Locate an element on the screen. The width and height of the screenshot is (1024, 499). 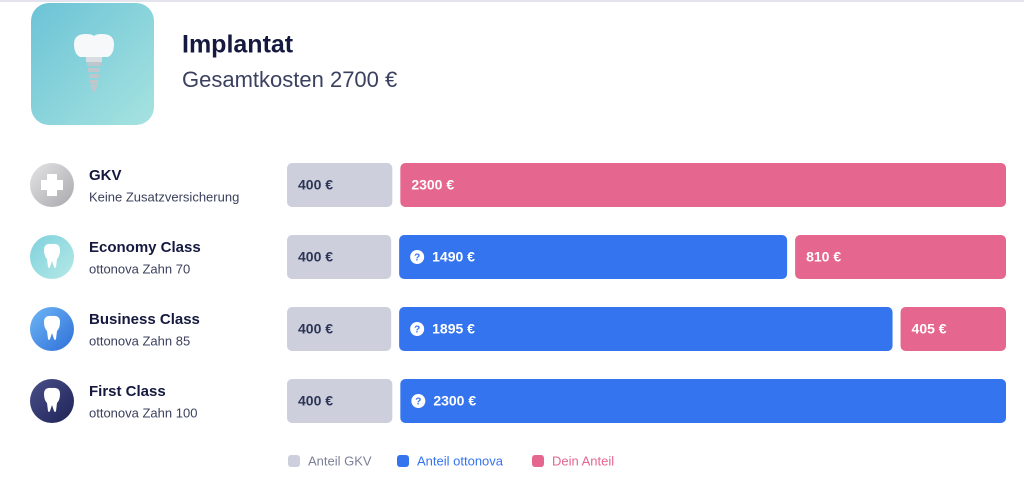
row-sub: ottonova Zahn 85 is located at coordinates (139, 340).